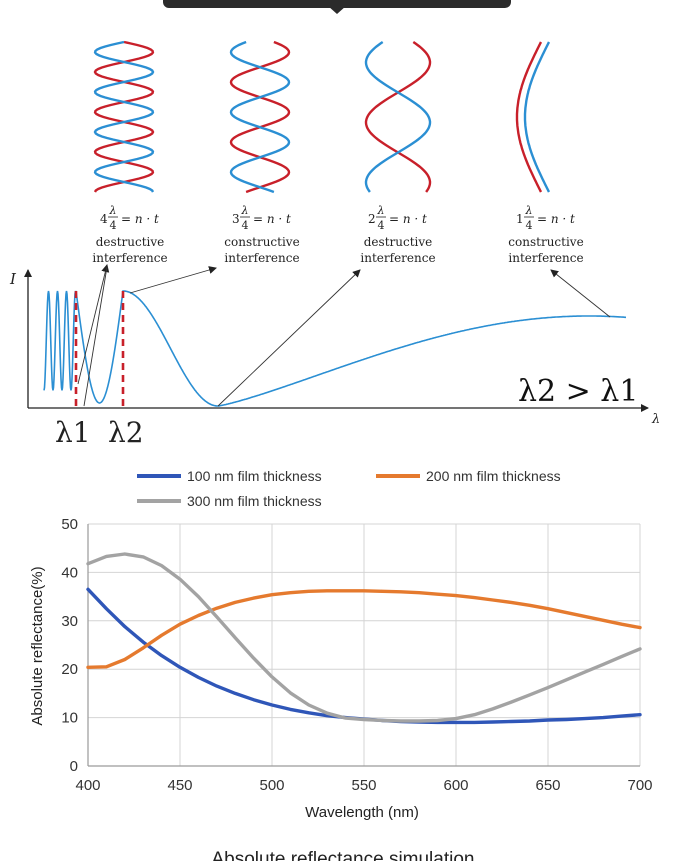 This screenshot has width=692, height=861. What do you see at coordinates (362, 812) in the screenshot?
I see `x-axis-label: Wavelength (nm)` at bounding box center [362, 812].